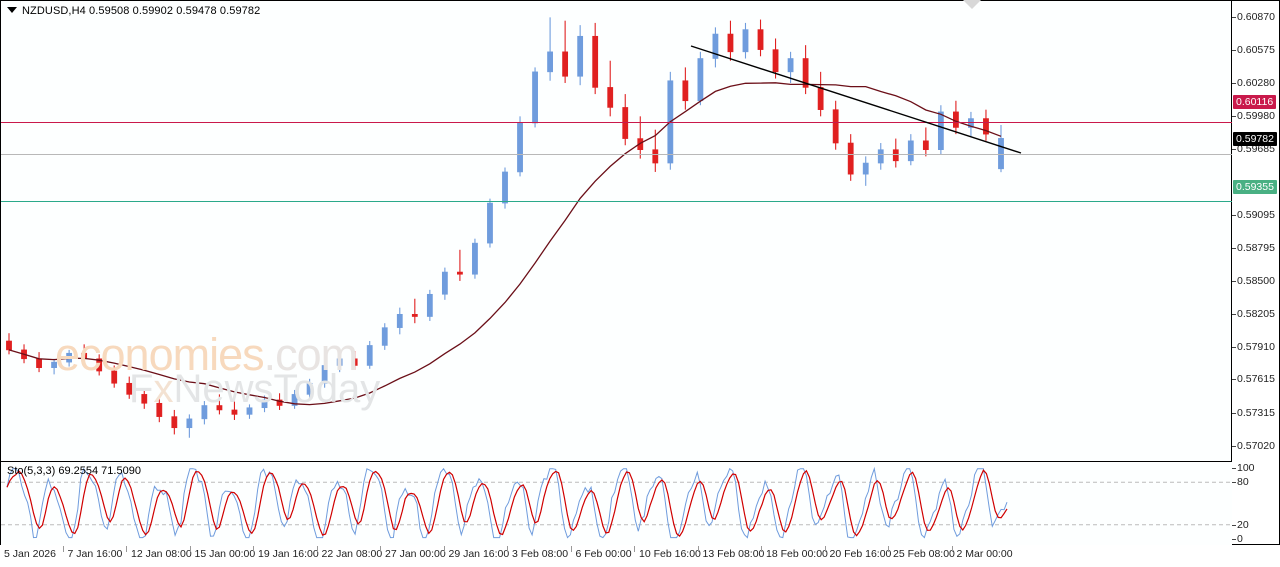 The height and width of the screenshot is (567, 1280). What do you see at coordinates (924, 554) in the screenshot?
I see `time-tick-label: 25 Feb 08:00` at bounding box center [924, 554].